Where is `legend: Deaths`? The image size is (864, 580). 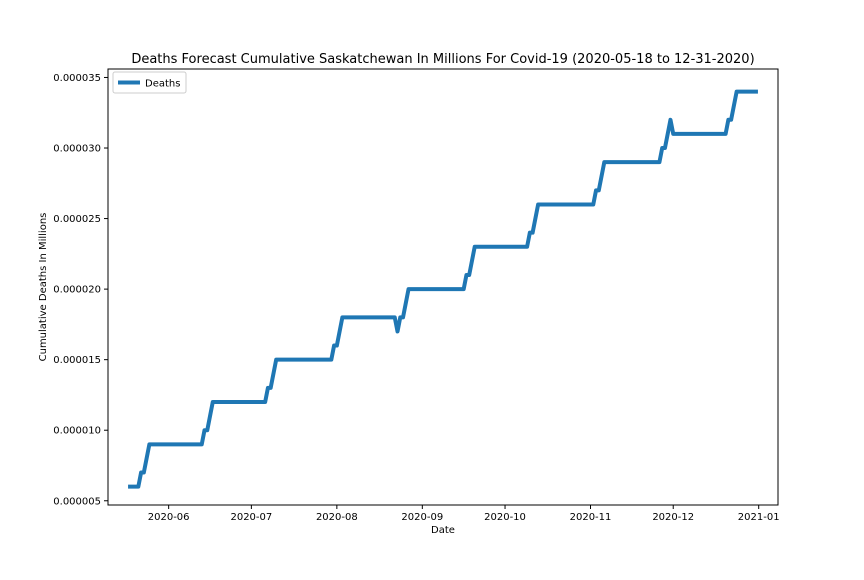 legend: Deaths is located at coordinates (149, 82).